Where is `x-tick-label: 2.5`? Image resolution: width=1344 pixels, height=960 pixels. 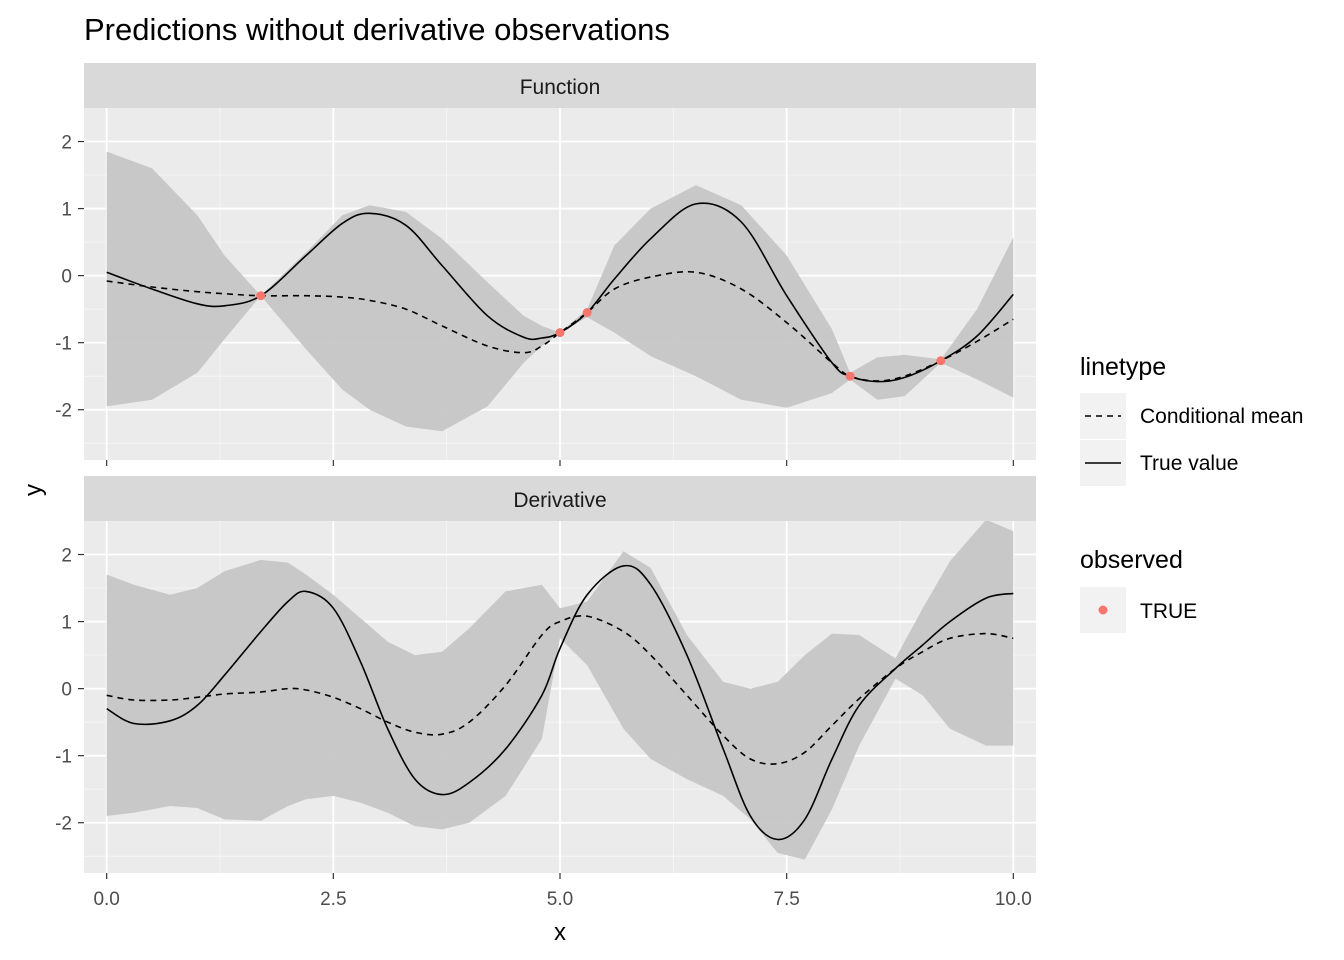
x-tick-label: 2.5 is located at coordinates (333, 899).